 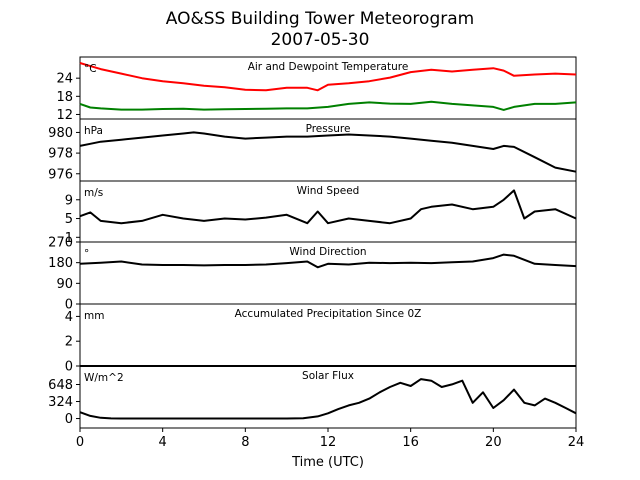 What do you see at coordinates (328, 207) in the screenshot?
I see `panel-3-series-1-line` at bounding box center [328, 207].